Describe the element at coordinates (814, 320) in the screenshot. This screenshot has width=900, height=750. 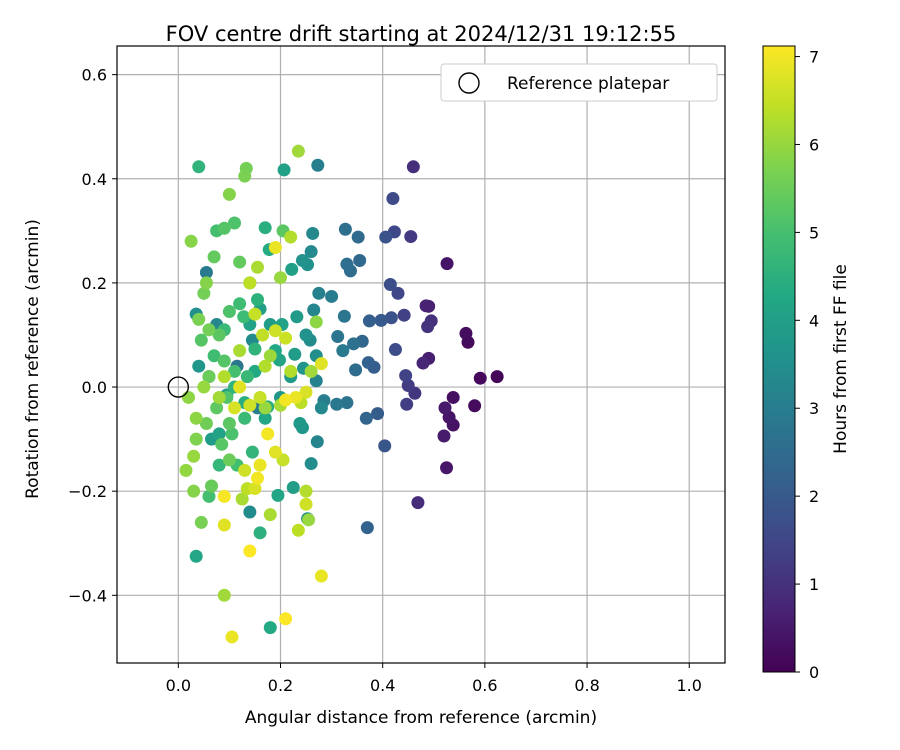
I see `colorbar-tick-label: 4` at that location.